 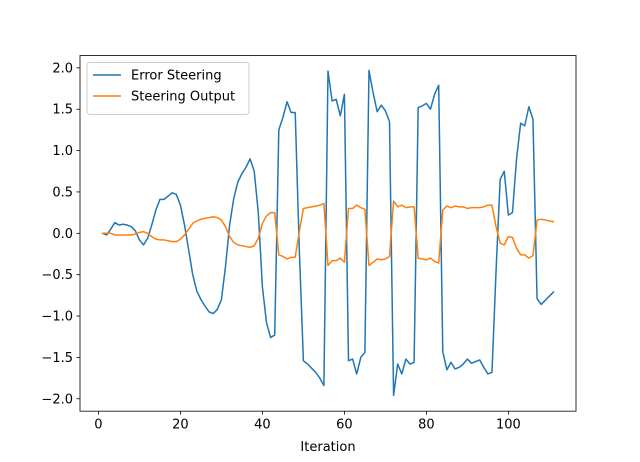 I want to click on y-tick-label: 1.0, so click(x=62, y=151).